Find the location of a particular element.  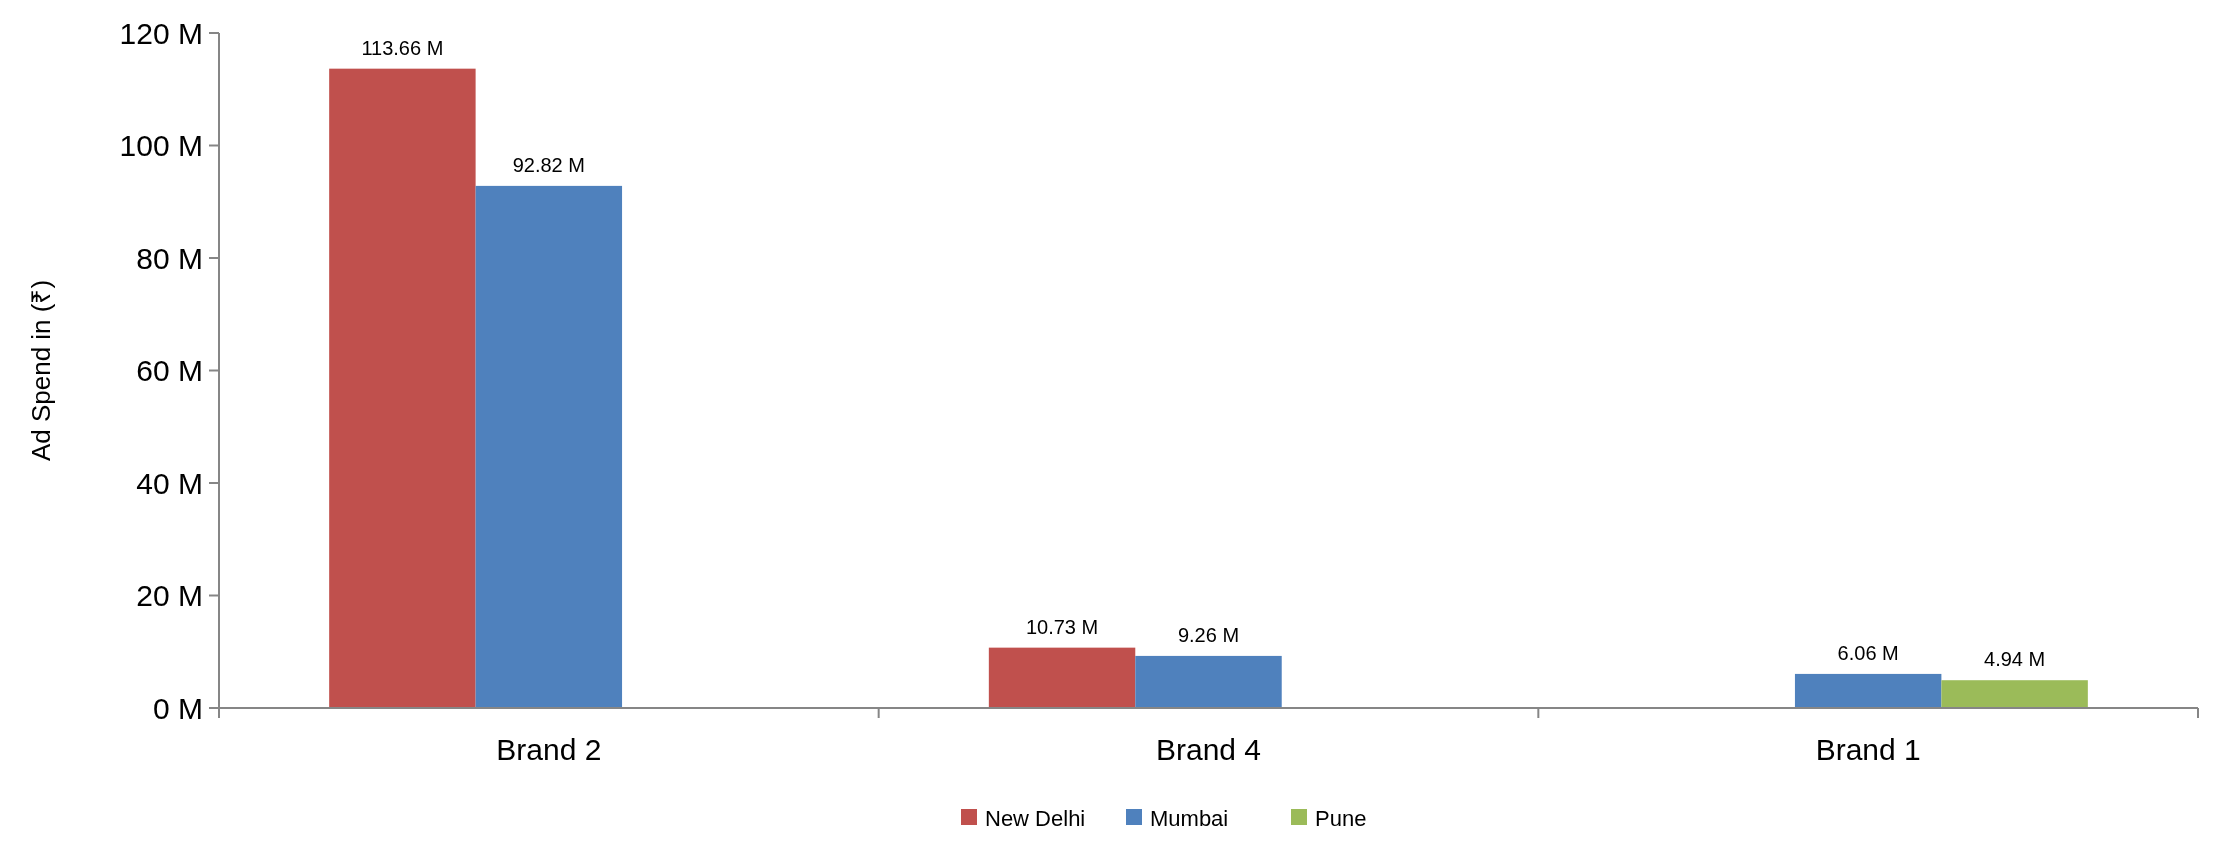

data-label: 92.82 M is located at coordinates (548, 164).